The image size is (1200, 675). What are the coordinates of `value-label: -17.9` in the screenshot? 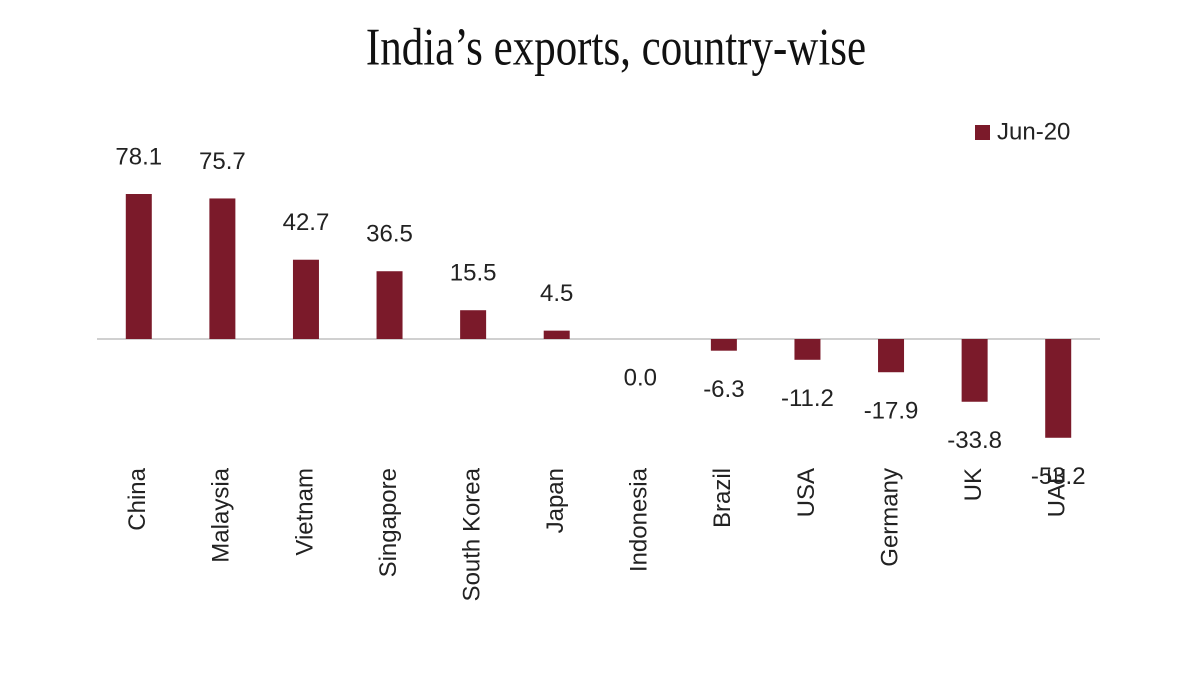 It's located at (891, 411).